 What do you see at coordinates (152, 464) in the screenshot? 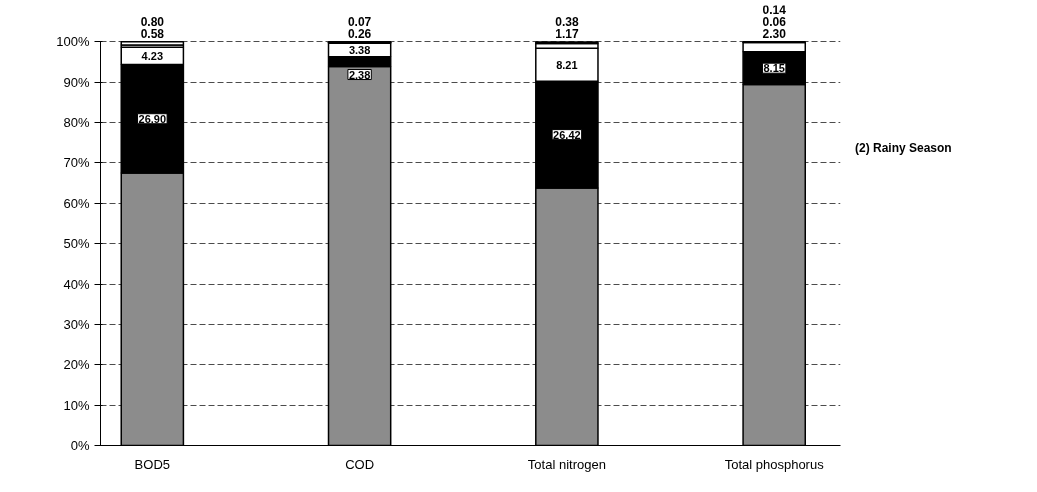
I see `x-tick-label: BOD5` at bounding box center [152, 464].